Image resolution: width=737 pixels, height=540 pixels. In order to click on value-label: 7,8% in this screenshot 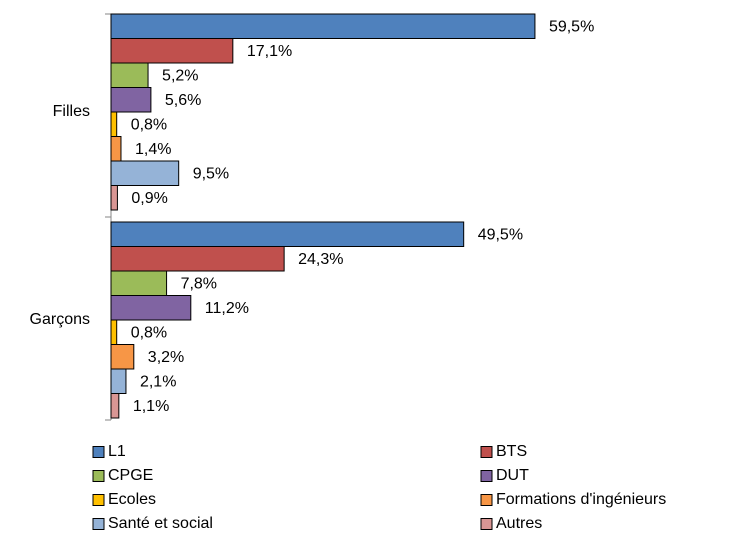, I will do `click(199, 283)`.